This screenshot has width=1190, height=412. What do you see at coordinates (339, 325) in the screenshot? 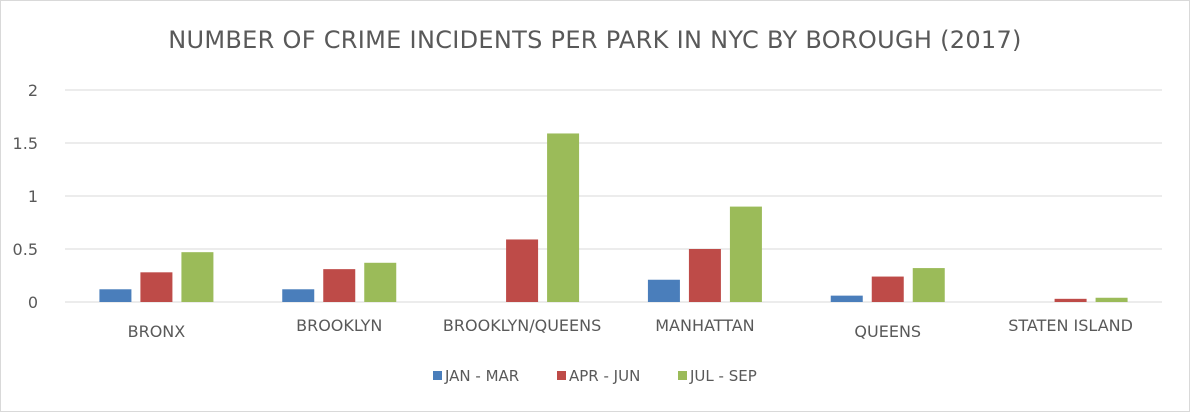
I see `x-category-label: BROOKLYN` at bounding box center [339, 325].